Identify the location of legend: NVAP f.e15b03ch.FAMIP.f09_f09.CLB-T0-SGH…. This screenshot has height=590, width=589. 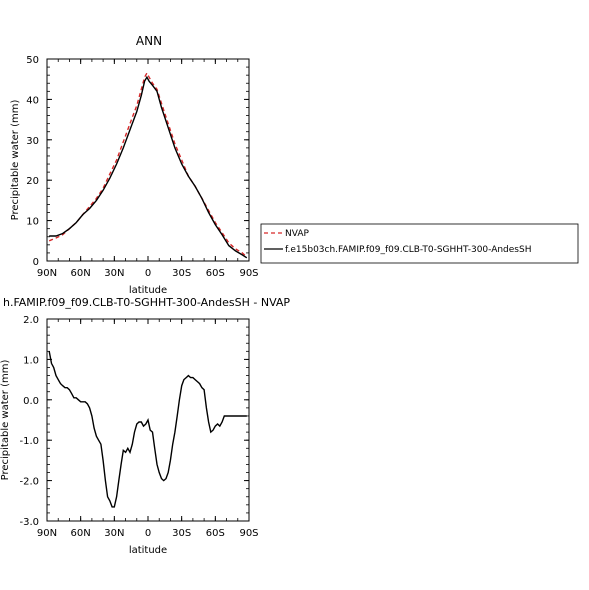
(419, 243).